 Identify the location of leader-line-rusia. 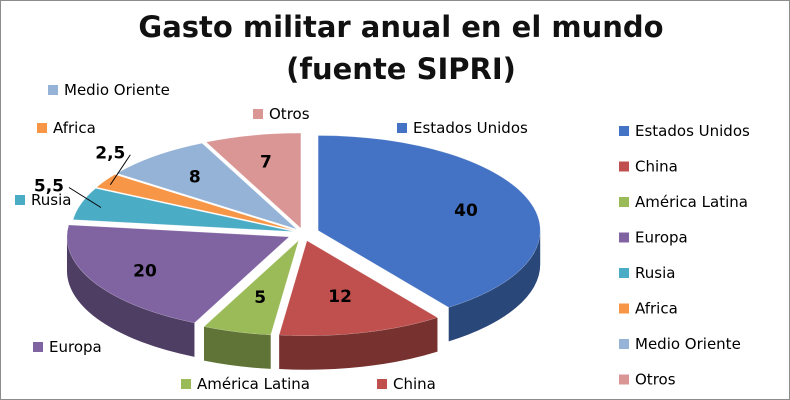
(85, 197).